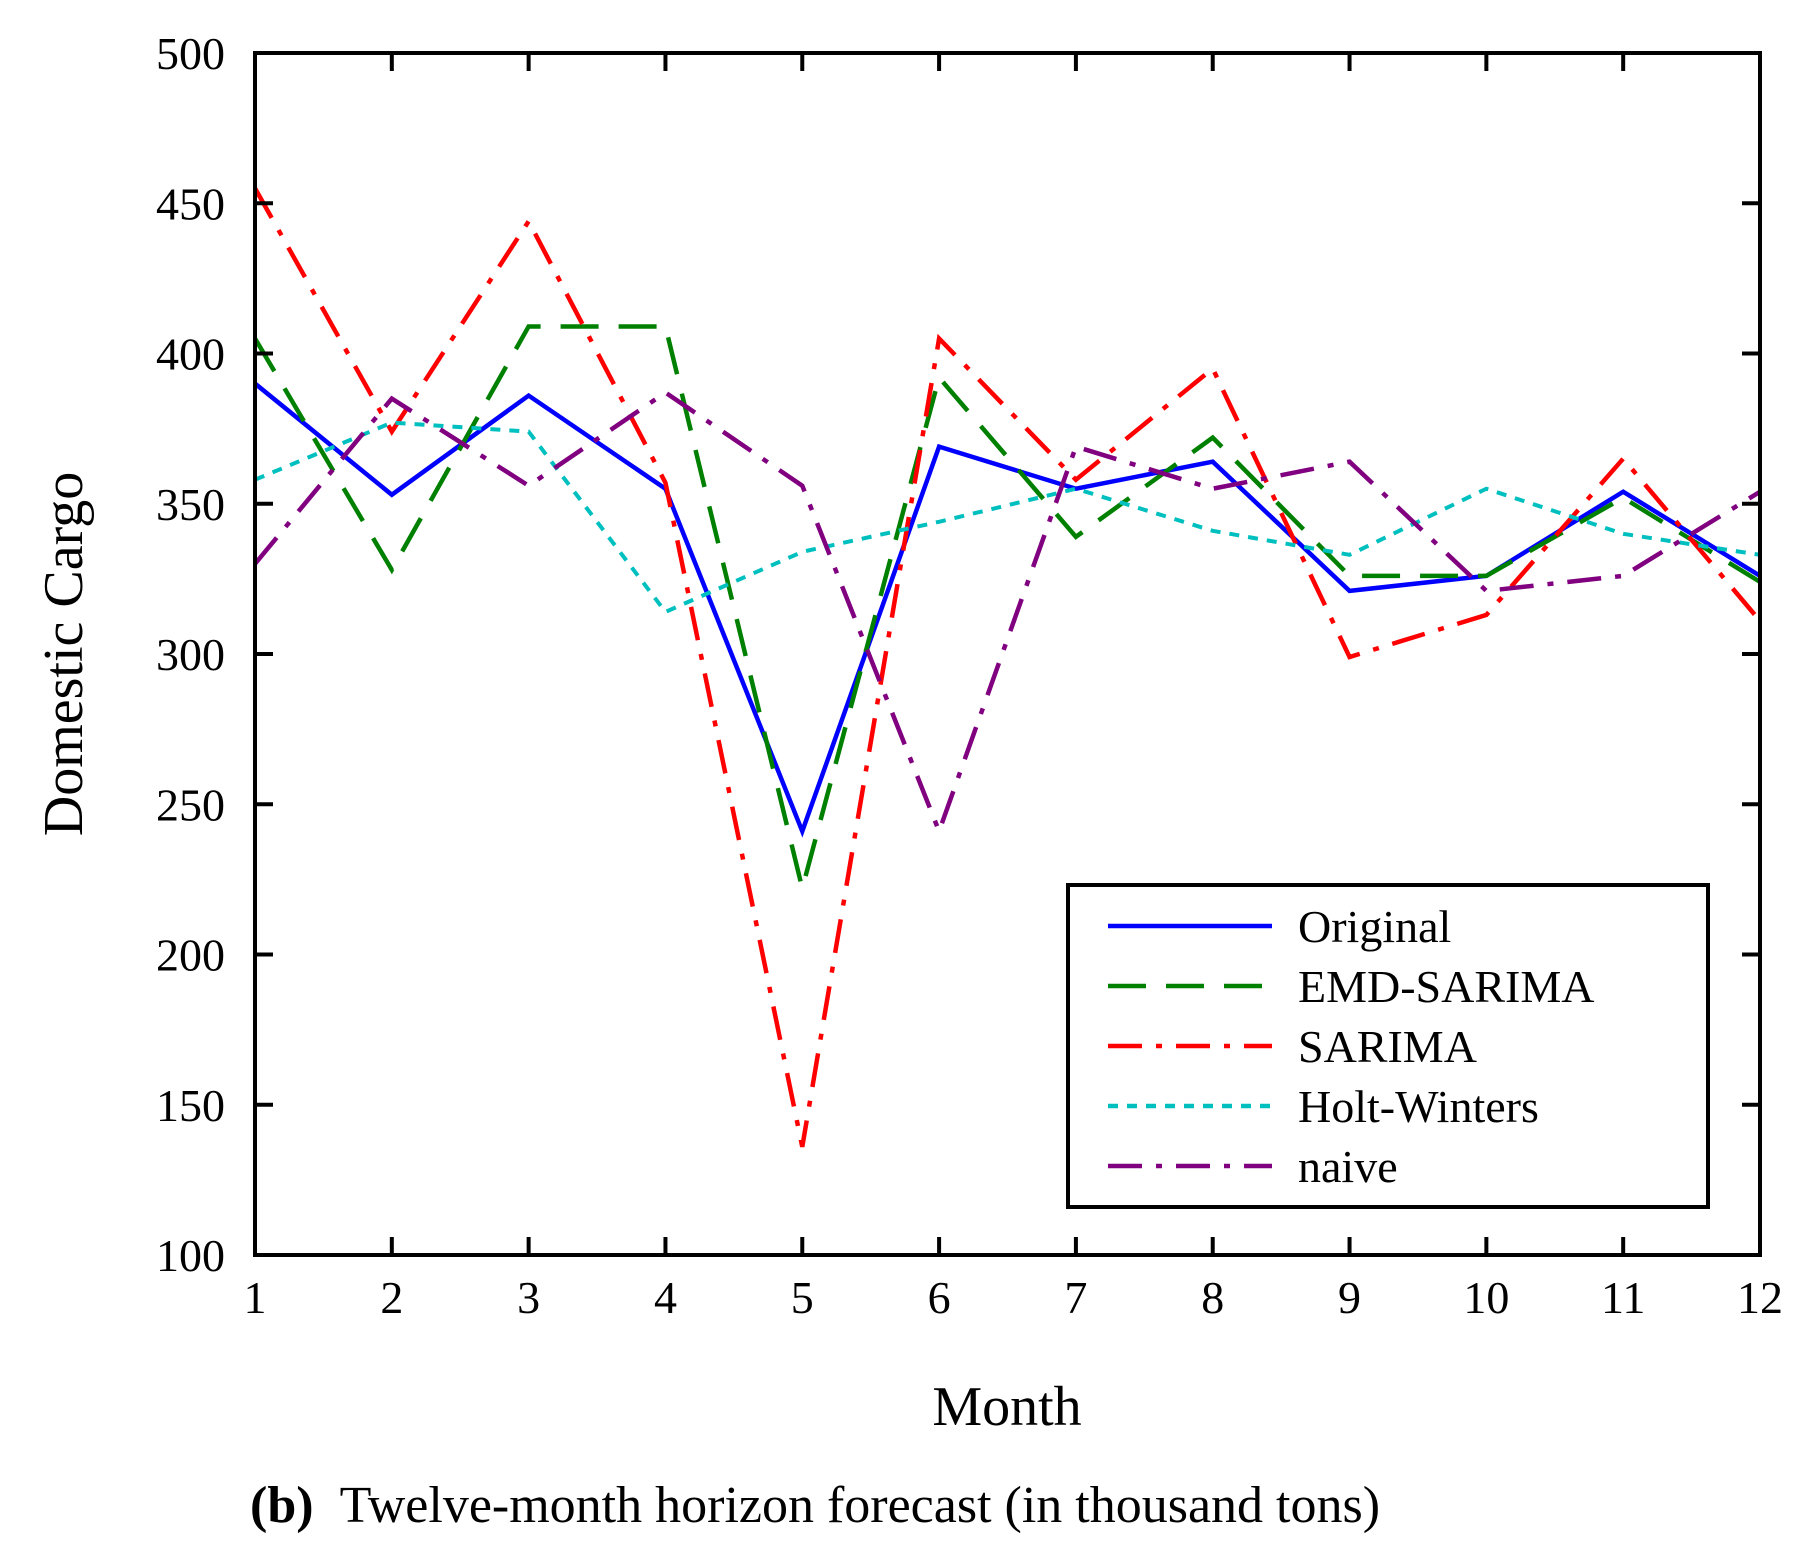  I want to click on y-axis-title: Domestic Cargo, so click(64, 654).